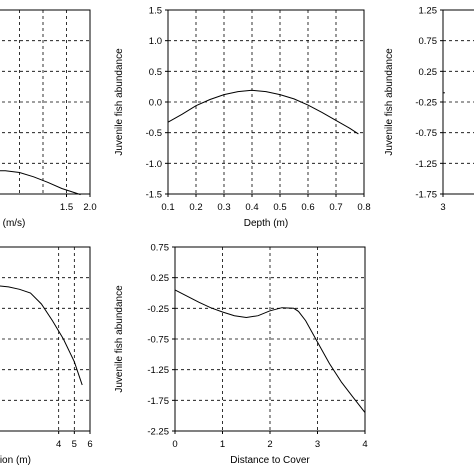 Image resolution: width=474 pixels, height=474 pixels. What do you see at coordinates (155, 72) in the screenshot?
I see `y-tick-label: 0.5` at bounding box center [155, 72].